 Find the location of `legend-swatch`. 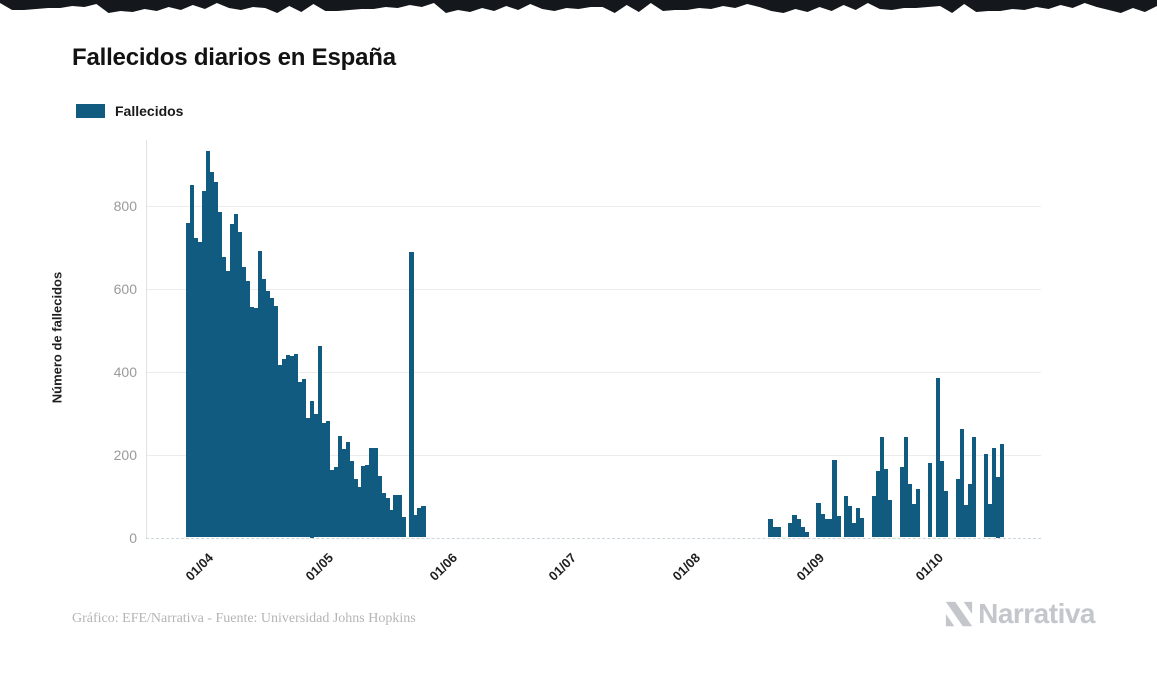

legend-swatch is located at coordinates (90, 111).